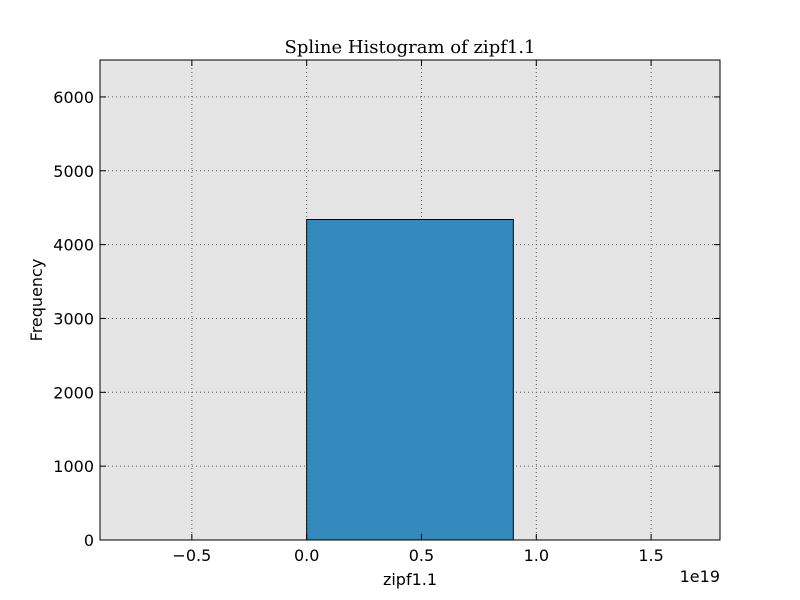  I want to click on x-axis-offset-label: 1e19, so click(700, 576).